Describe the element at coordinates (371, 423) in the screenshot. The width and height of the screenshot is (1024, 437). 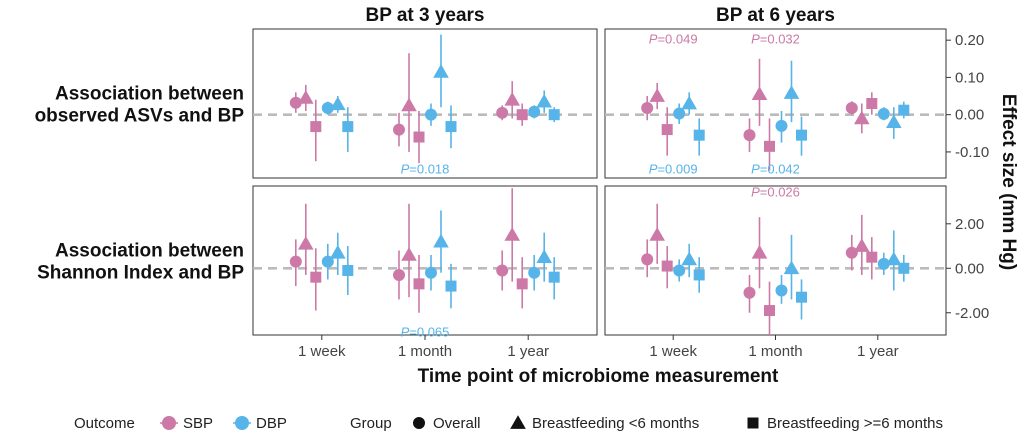
I see `legend-group-title: Group` at that location.